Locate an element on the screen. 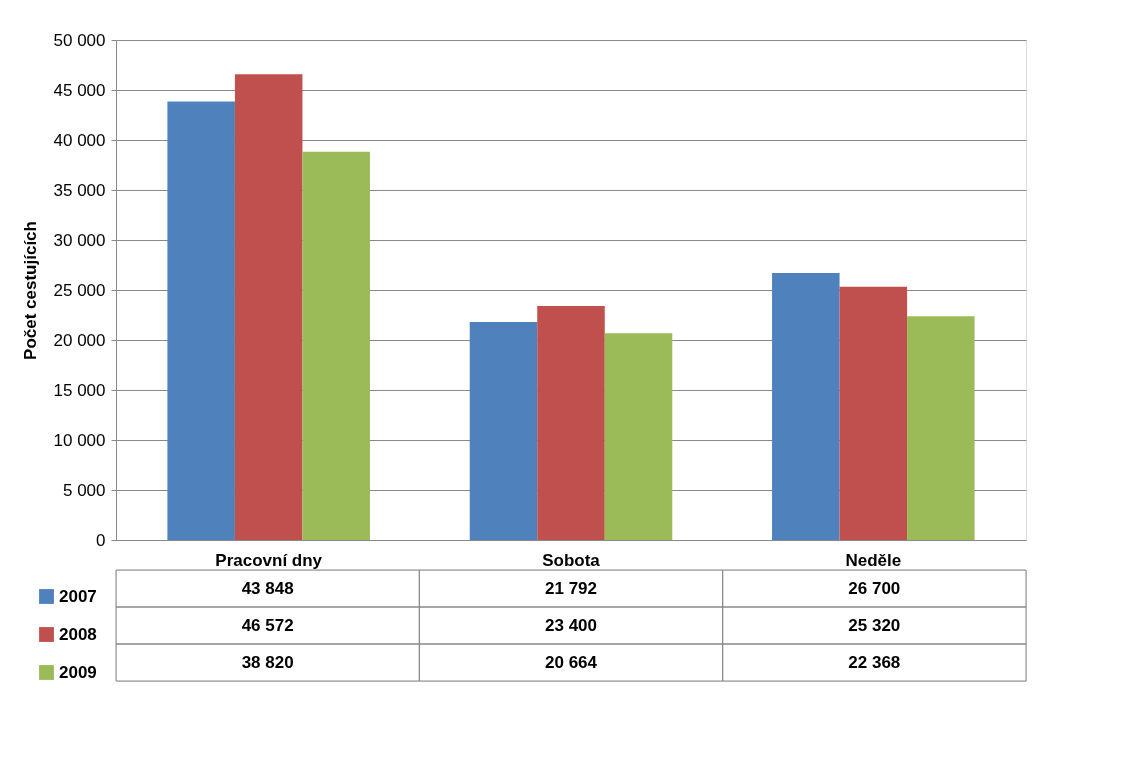 This screenshot has height=780, width=1122. data-label: 20 664 is located at coordinates (571, 662).